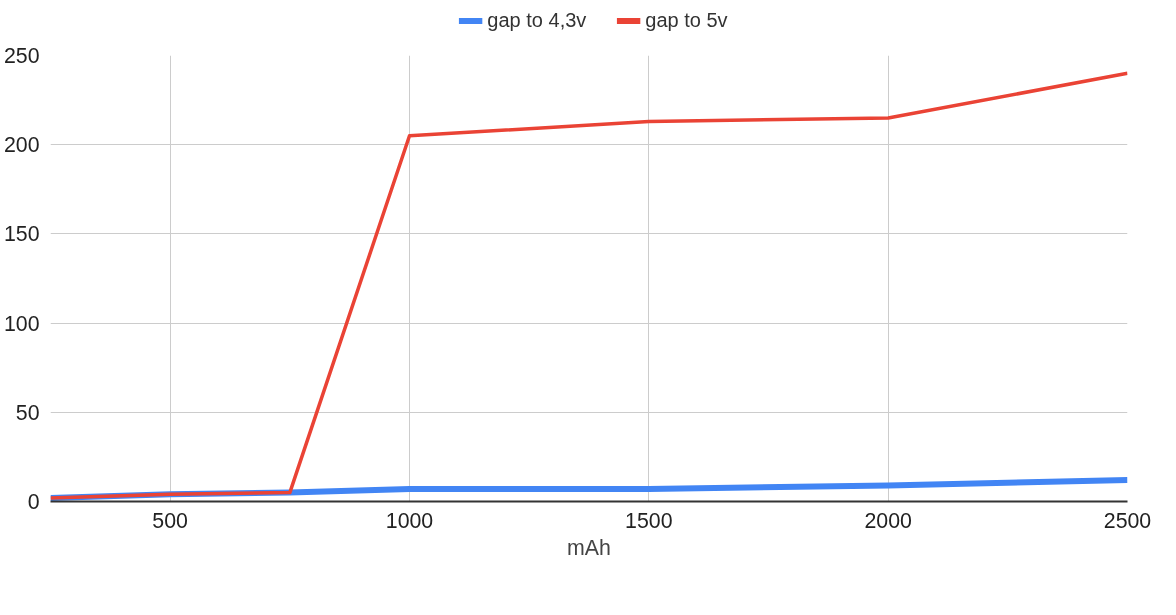  Describe the element at coordinates (649, 520) in the screenshot. I see `x-tick-label: 1500` at that location.